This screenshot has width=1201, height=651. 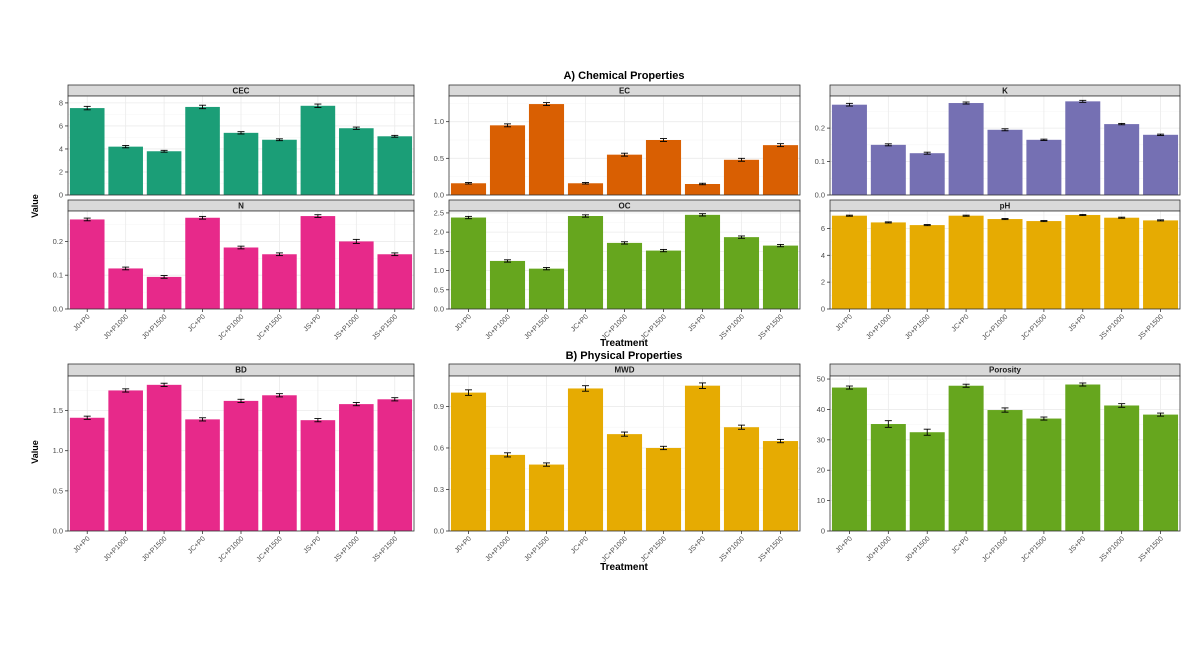 I want to click on facet-title: CEC, so click(x=241, y=91).